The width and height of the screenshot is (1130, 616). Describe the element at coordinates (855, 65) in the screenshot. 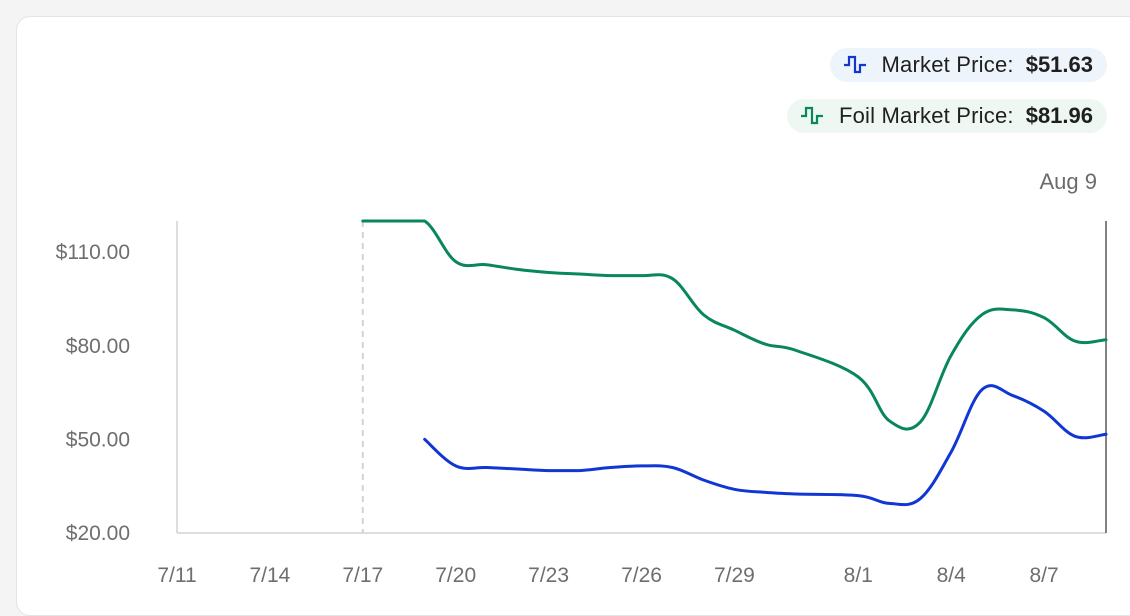

I see `market-step-line-icon` at that location.